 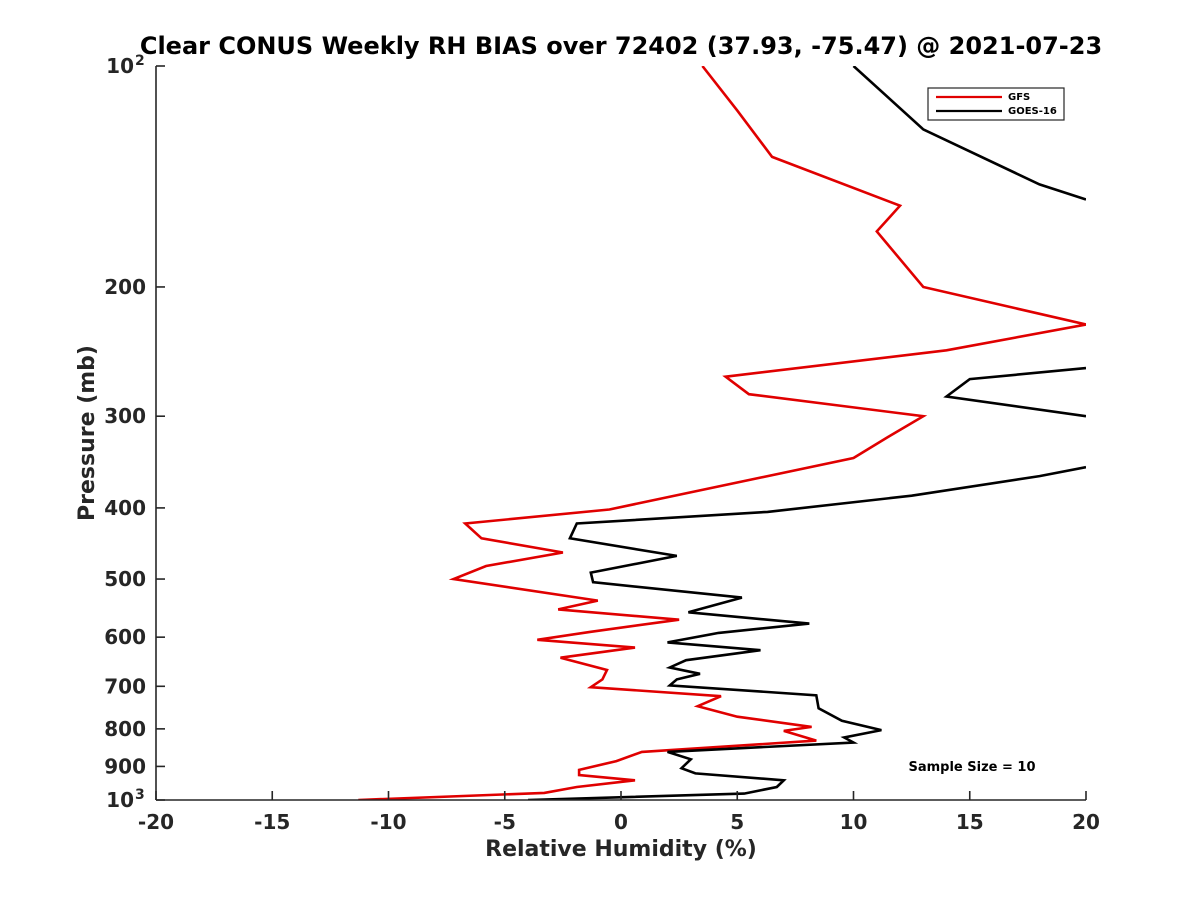 I want to click on x-axis-label: Relative Humidity (%), so click(x=621, y=849).